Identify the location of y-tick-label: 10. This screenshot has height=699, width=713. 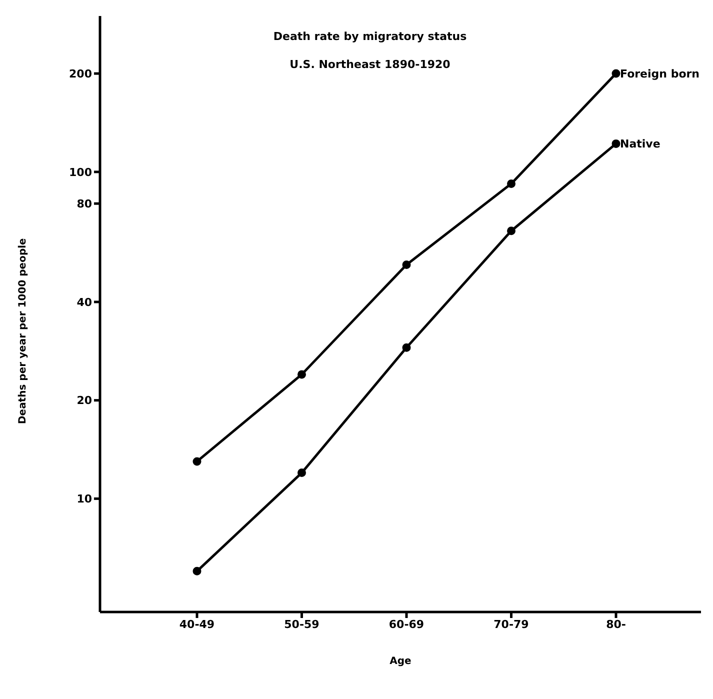
(84, 499).